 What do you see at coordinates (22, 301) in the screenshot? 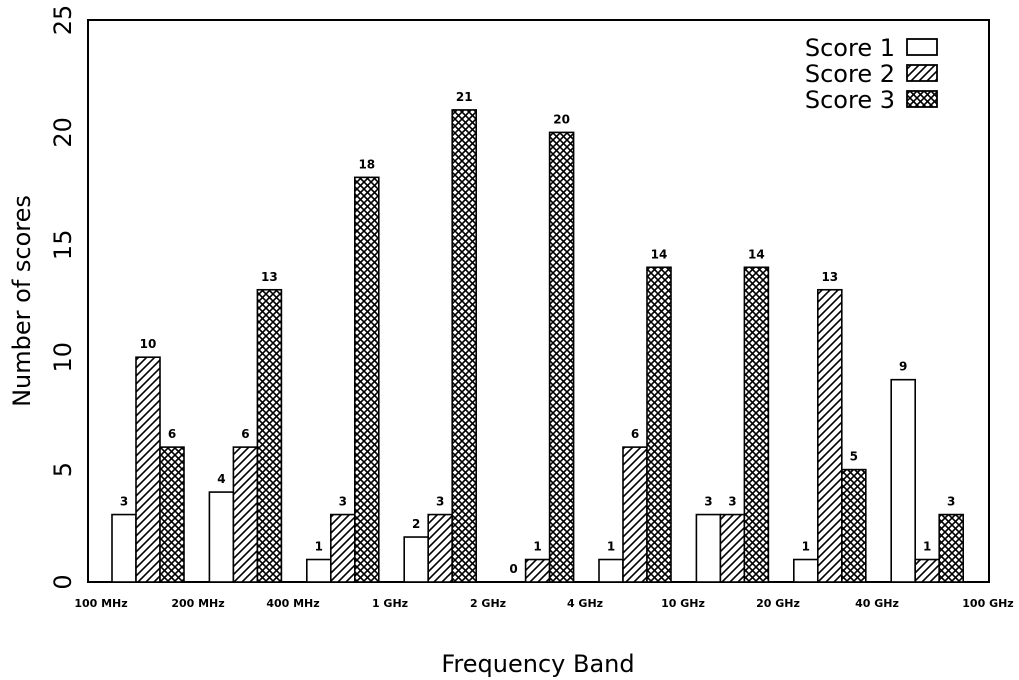
I see `y-axis-label: Number of scores` at bounding box center [22, 301].